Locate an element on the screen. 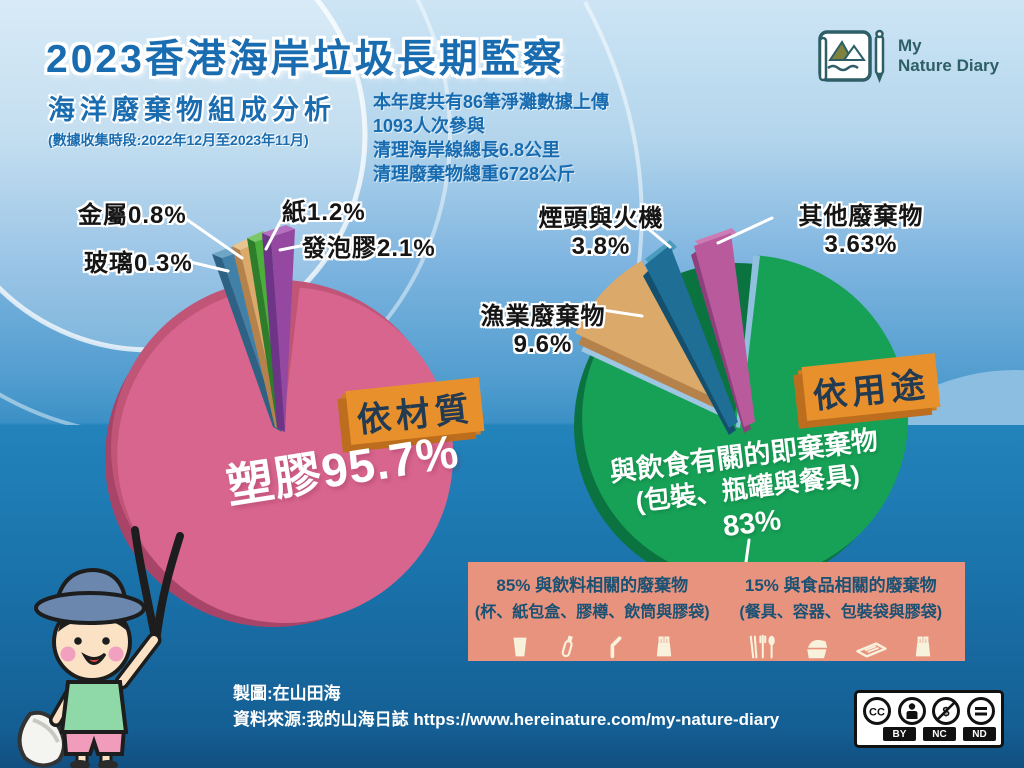  material-slice-foam is located at coordinates (283, 330).